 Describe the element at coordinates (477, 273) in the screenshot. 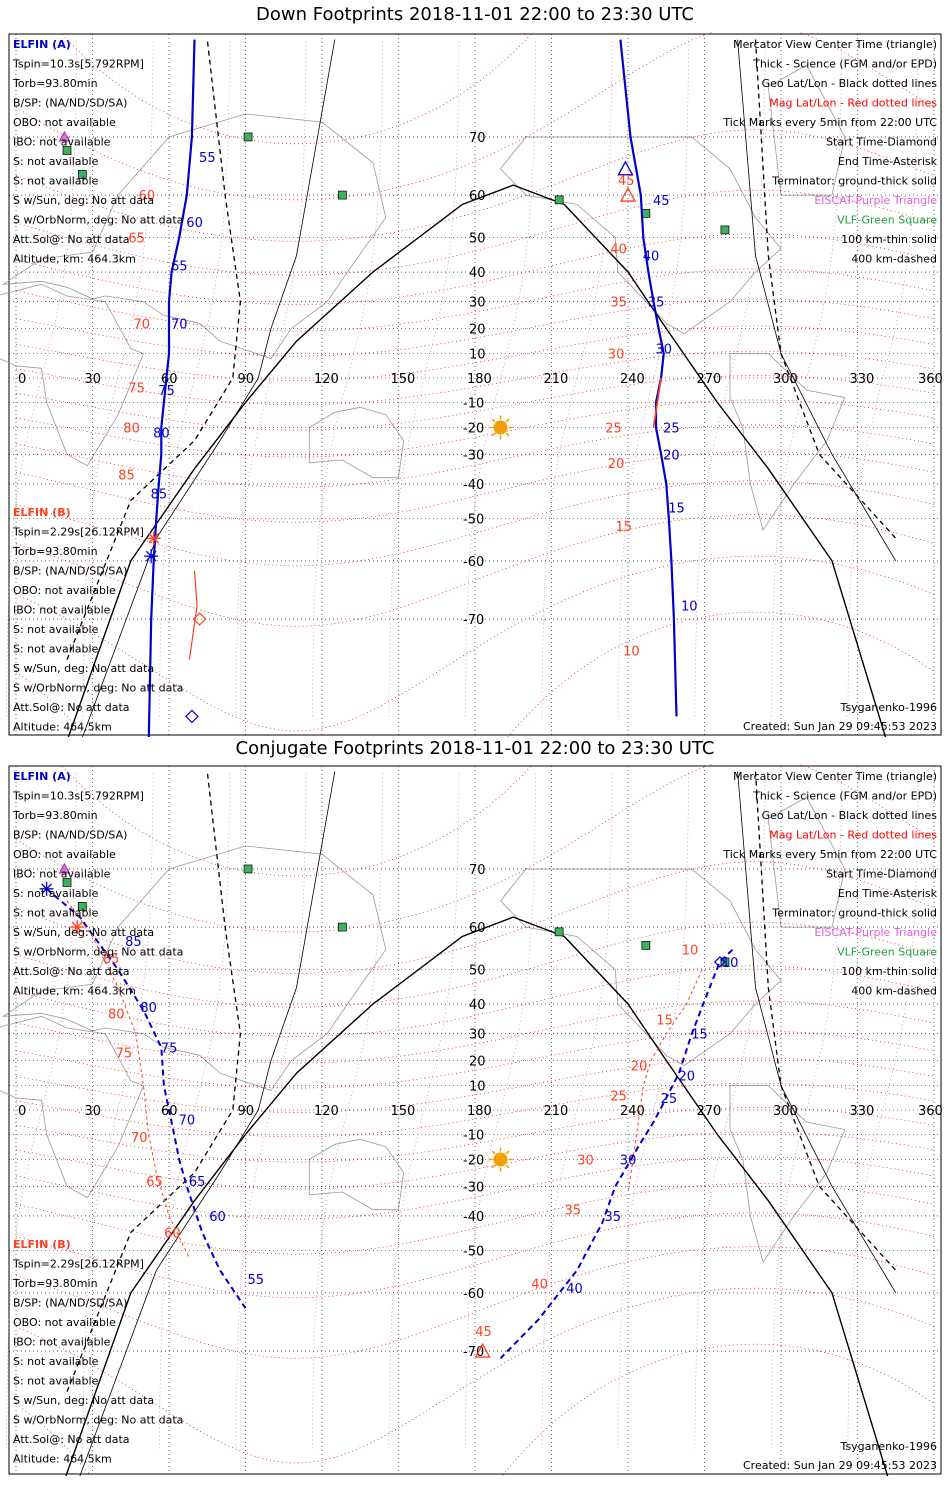

I see `lat-tick-label: 40` at that location.